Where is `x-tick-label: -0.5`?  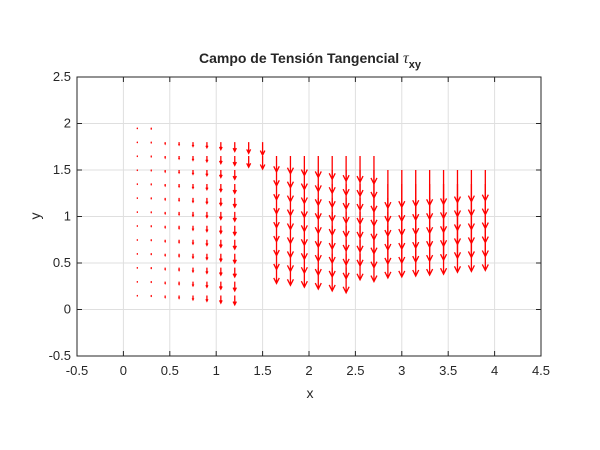
x-tick-label: -0.5 is located at coordinates (77, 370).